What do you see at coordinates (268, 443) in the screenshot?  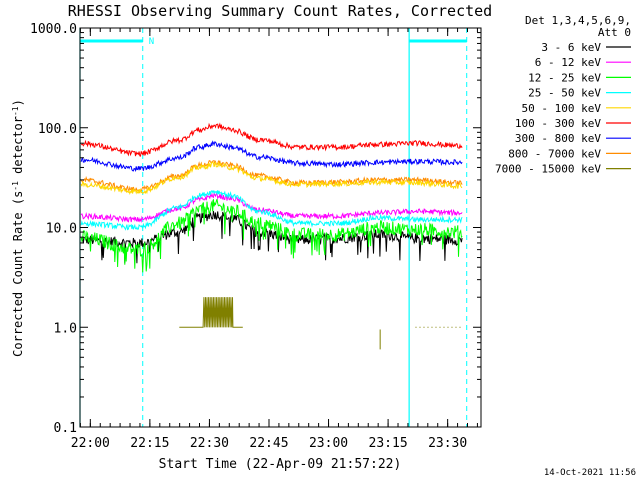 I see `x-tick-label: 22:45` at bounding box center [268, 443].